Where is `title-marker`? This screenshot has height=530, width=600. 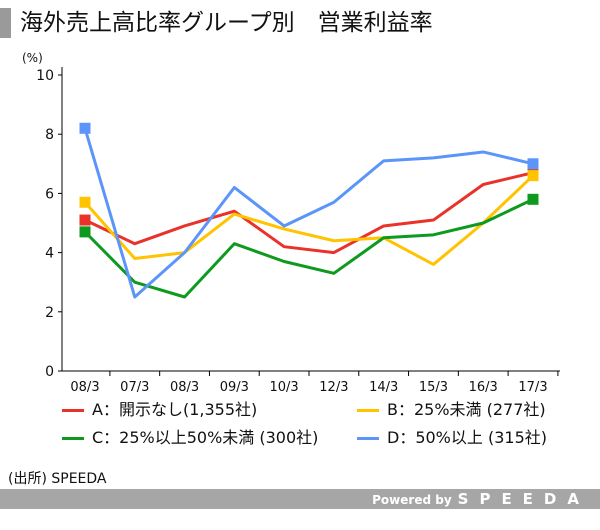
title-marker is located at coordinates (5, 23).